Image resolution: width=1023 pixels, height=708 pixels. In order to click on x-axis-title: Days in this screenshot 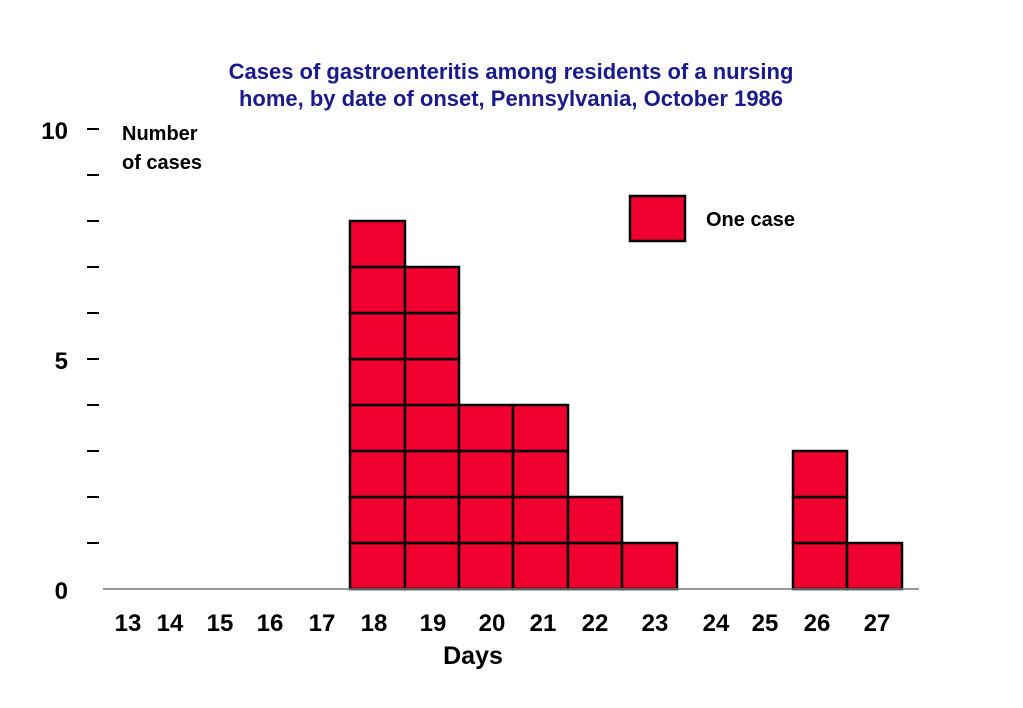, I will do `click(473, 656)`.